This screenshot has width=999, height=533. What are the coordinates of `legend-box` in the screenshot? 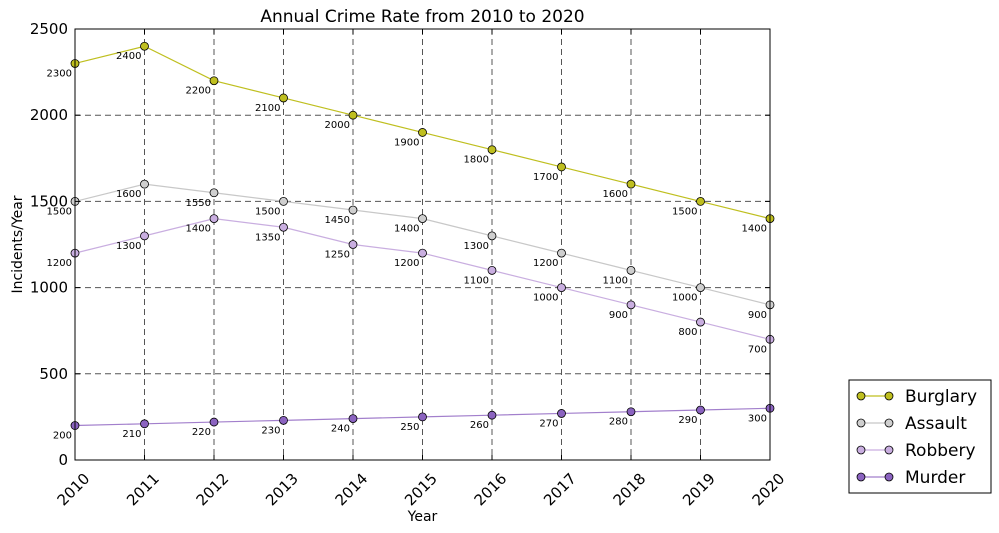 It's located at (920, 436).